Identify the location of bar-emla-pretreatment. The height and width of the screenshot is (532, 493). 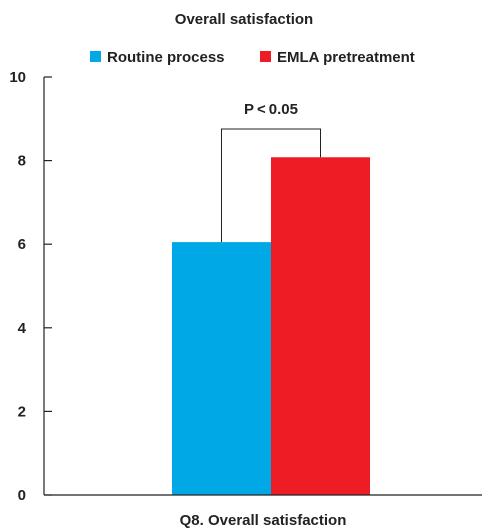
(320, 326).